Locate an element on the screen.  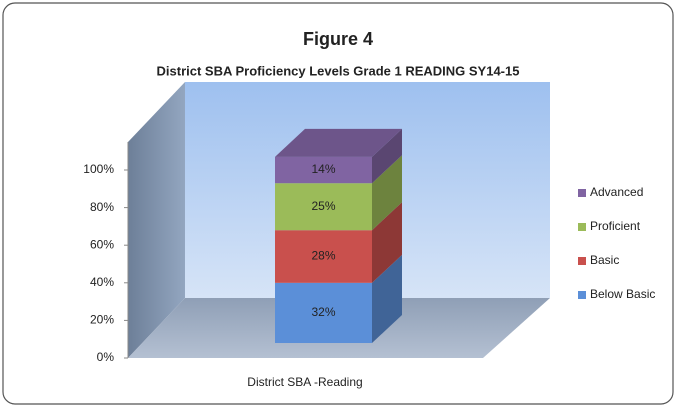
x-tick-label: District SBA -Reading is located at coordinates (304, 382).